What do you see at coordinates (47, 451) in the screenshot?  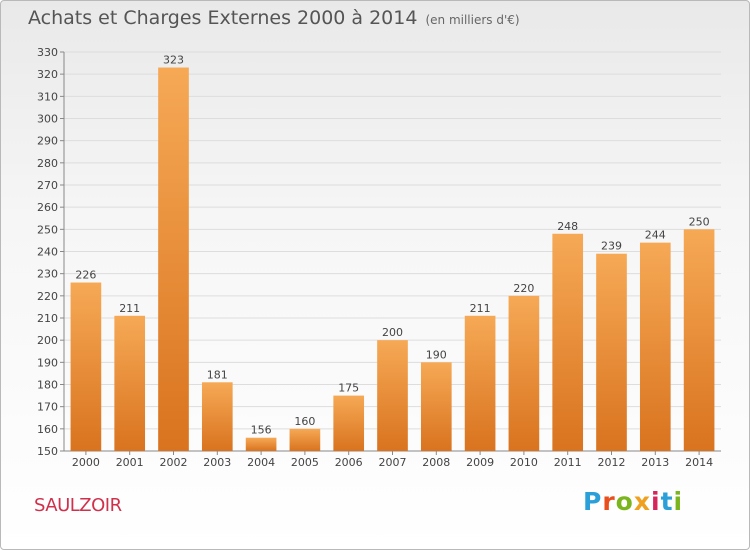 I see `y-tick-label: 150` at bounding box center [47, 451].